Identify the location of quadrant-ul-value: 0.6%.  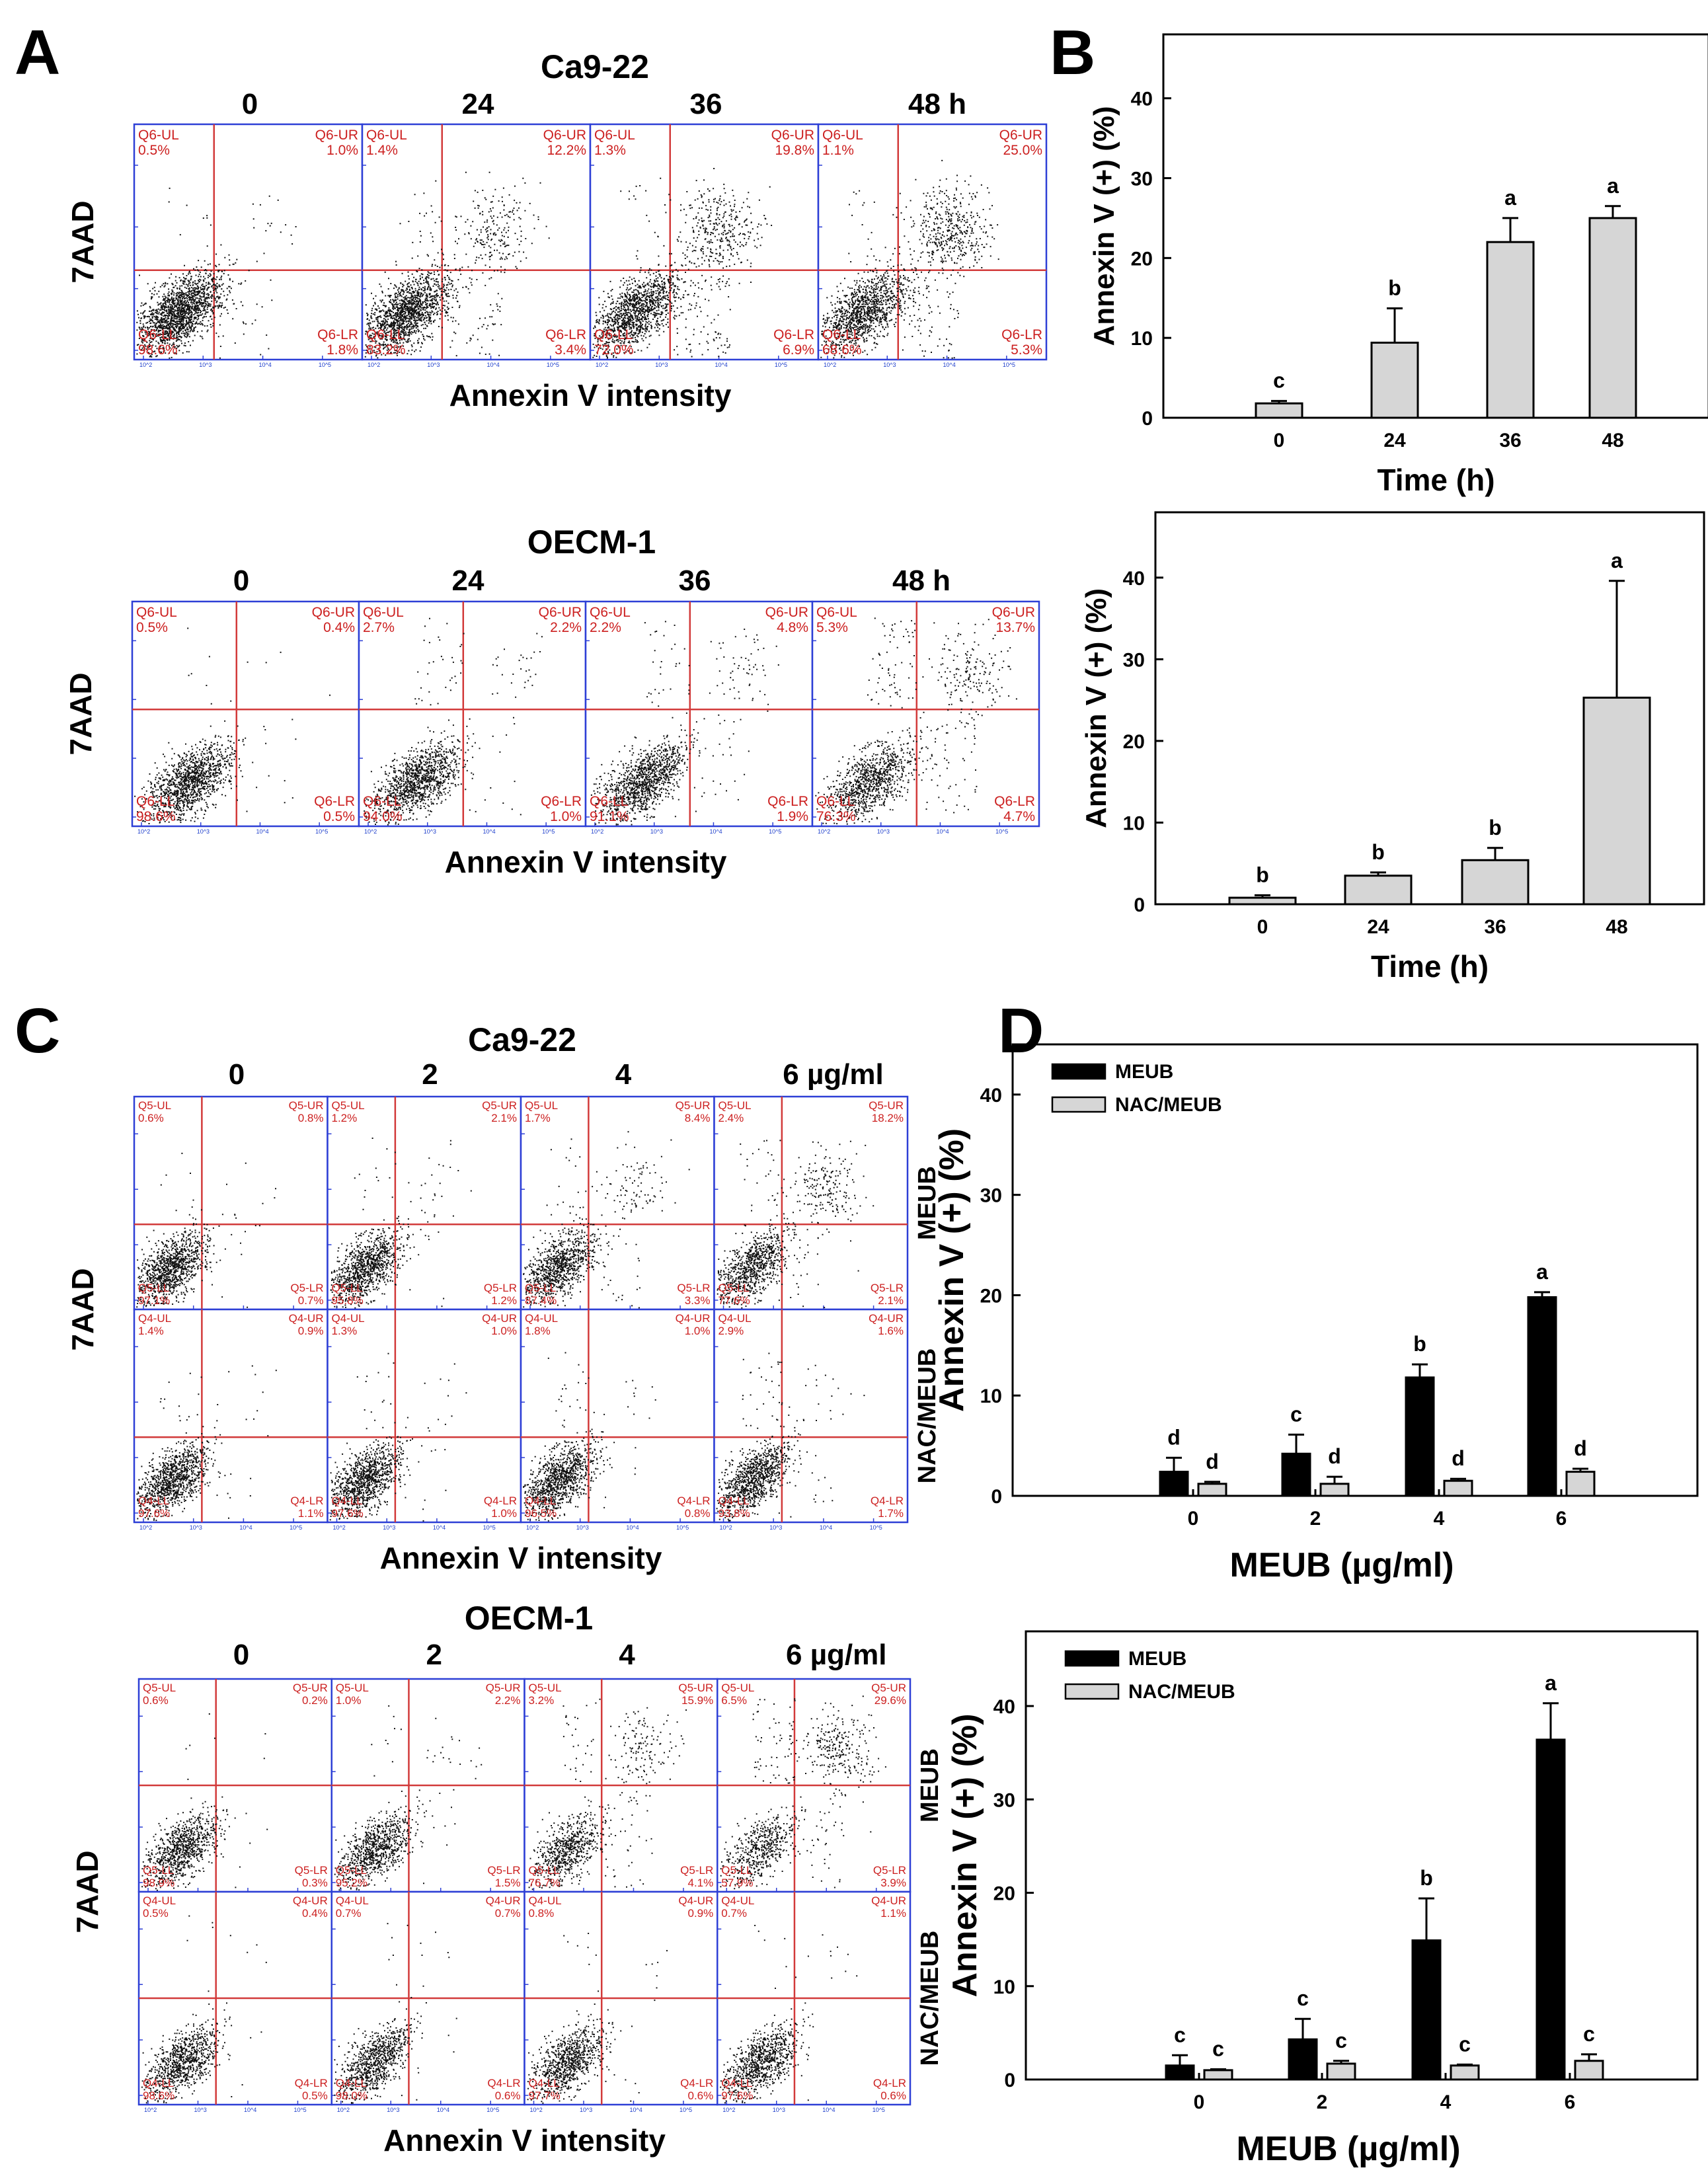
(156, 1700).